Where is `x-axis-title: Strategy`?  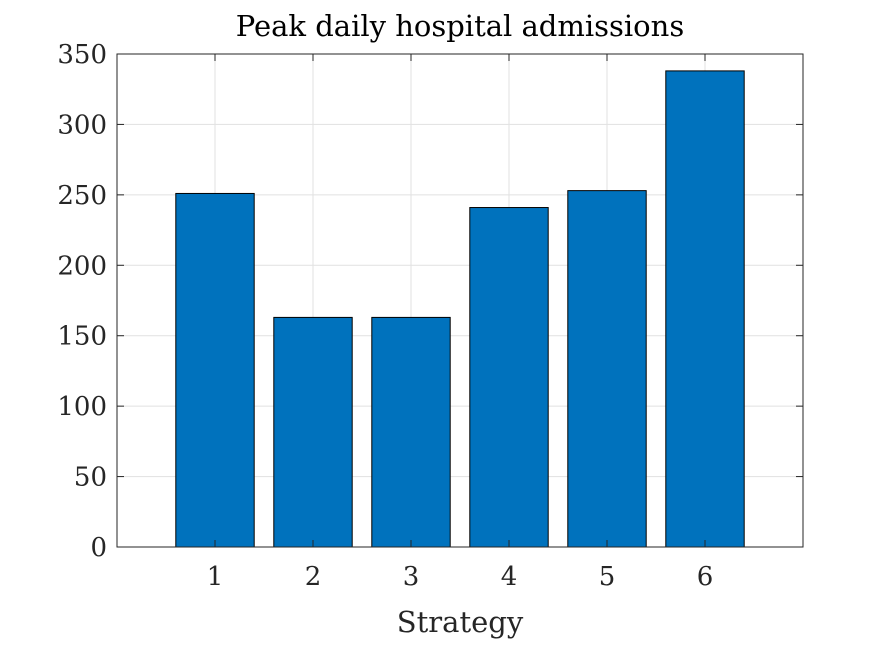 x-axis-title: Strategy is located at coordinates (460, 622).